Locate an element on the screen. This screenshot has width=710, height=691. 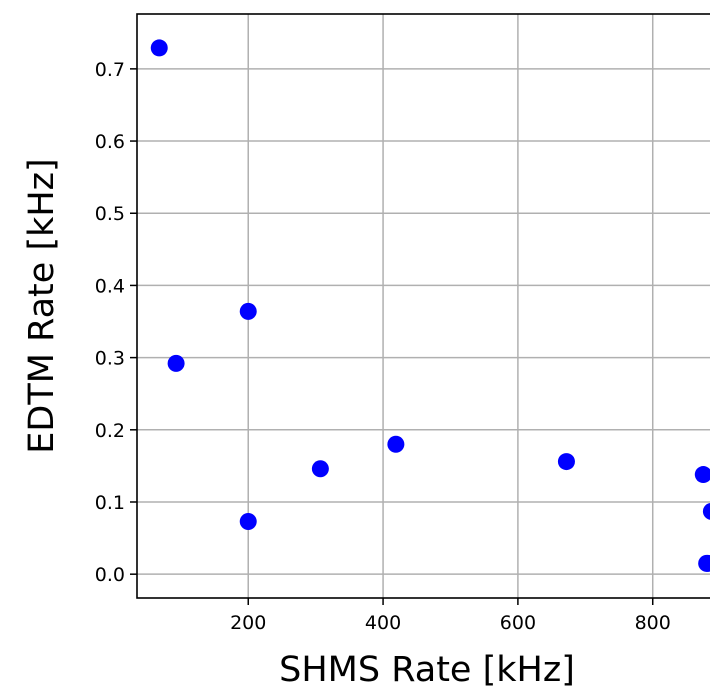
y-tick-label: 0.2 is located at coordinates (110, 431).